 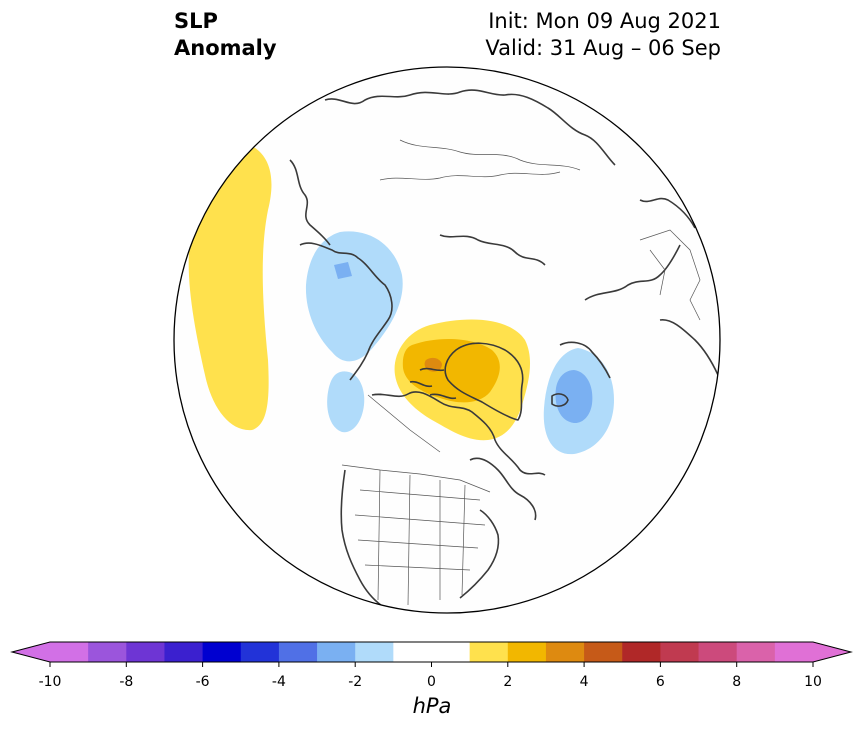 I want to click on border-states, so click(x=420, y=537).